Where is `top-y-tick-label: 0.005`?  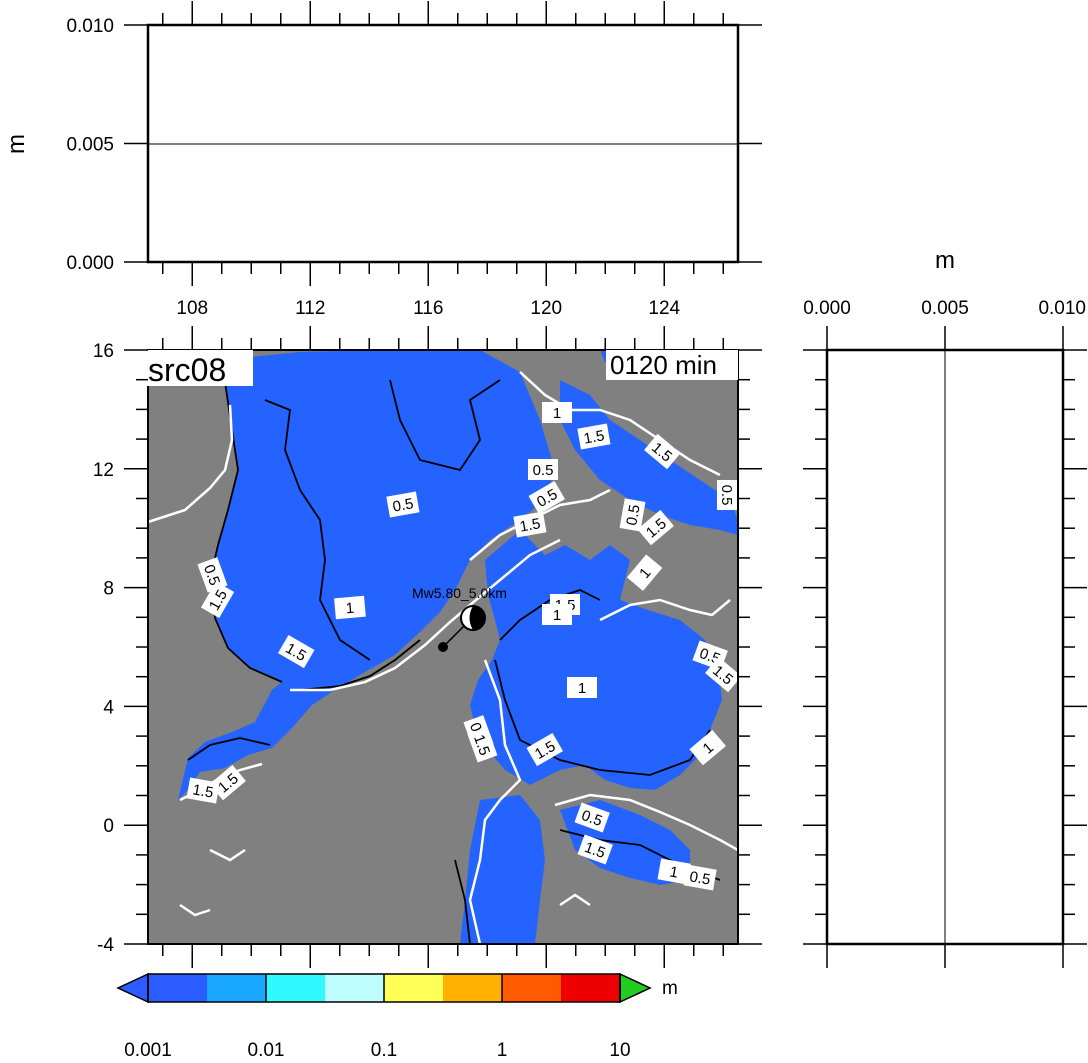
top-y-tick-label: 0.005 is located at coordinates (90, 145).